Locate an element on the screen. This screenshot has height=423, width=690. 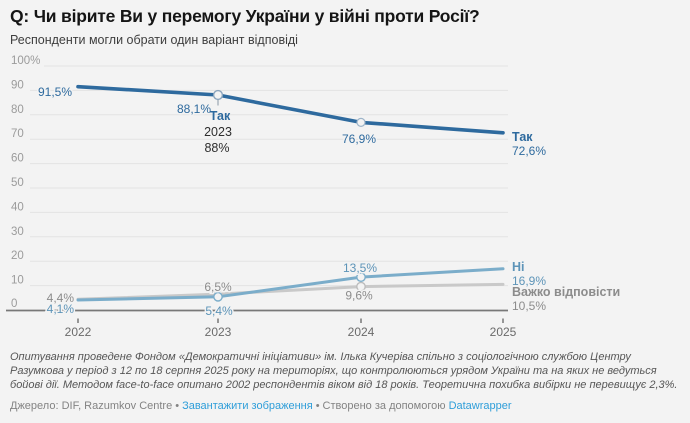
series-label-tak: Так is located at coordinates (522, 137).